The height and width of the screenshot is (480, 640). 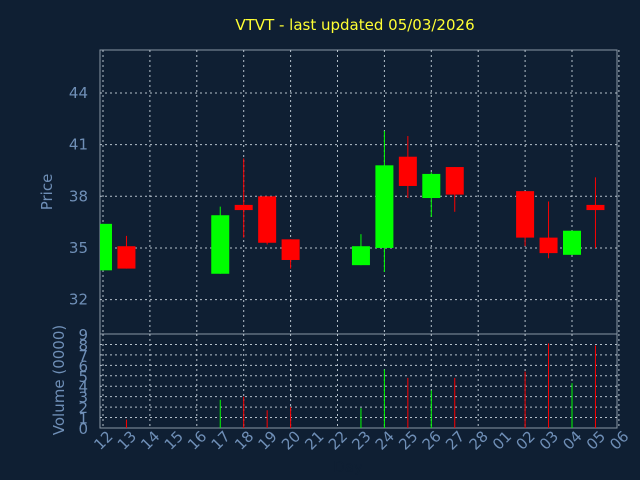 What do you see at coordinates (127, 440) in the screenshot?
I see `x-tick-label: 13` at bounding box center [127, 440].